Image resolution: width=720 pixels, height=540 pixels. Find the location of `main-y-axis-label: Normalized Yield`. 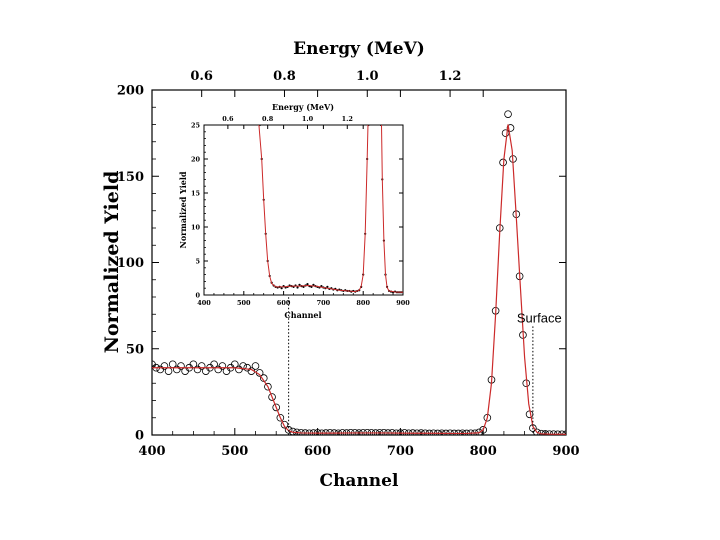

main-y-axis-label: Normalized Yield is located at coordinates (112, 262).